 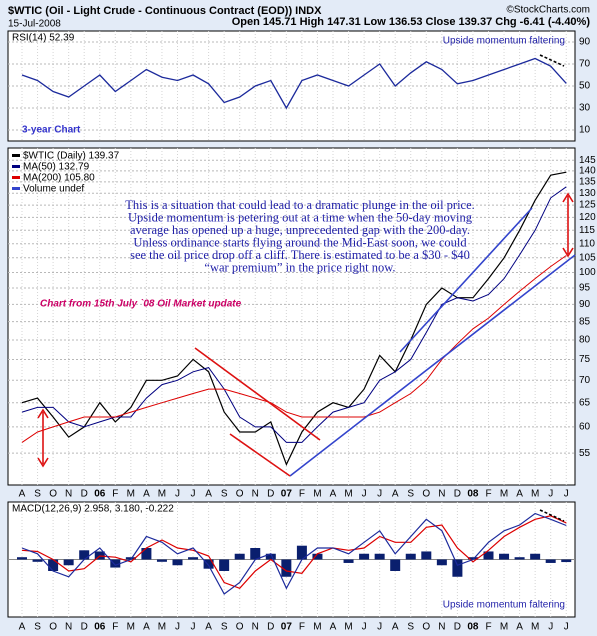 I want to click on y-tick-label: 110, so click(x=587, y=243).